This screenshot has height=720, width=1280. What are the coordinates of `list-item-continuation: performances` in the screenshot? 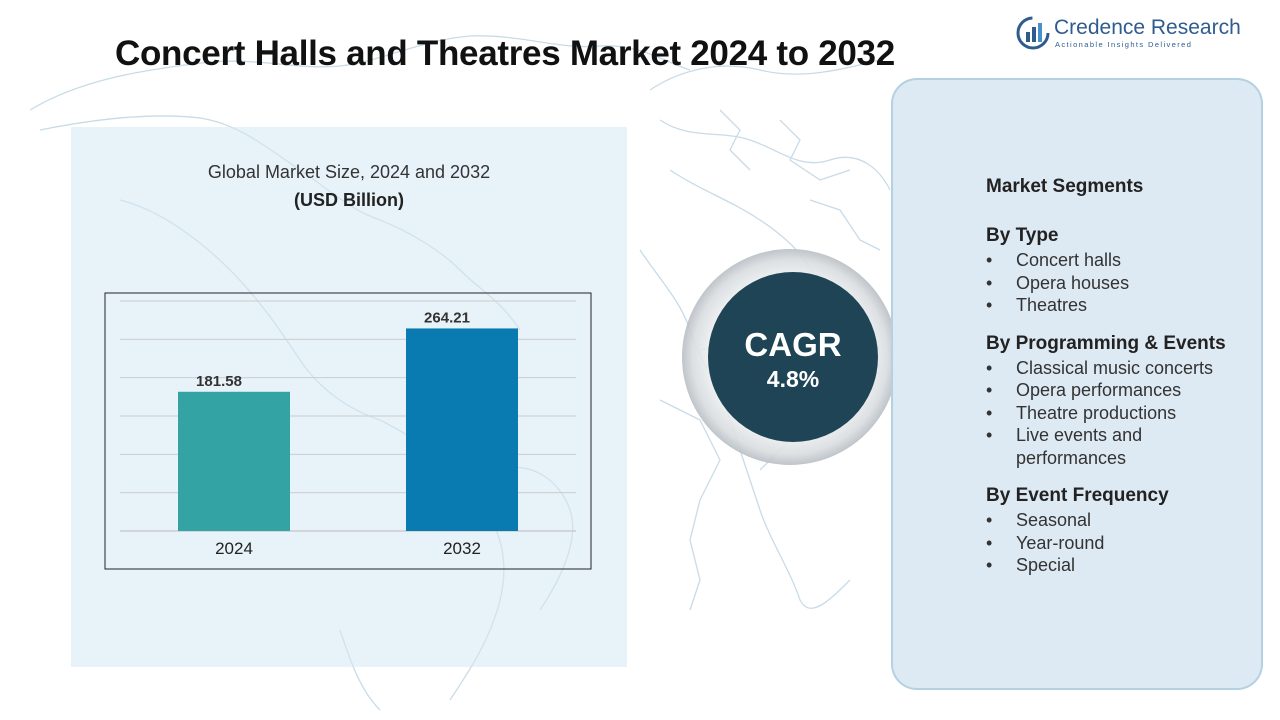 It's located at (1071, 457).